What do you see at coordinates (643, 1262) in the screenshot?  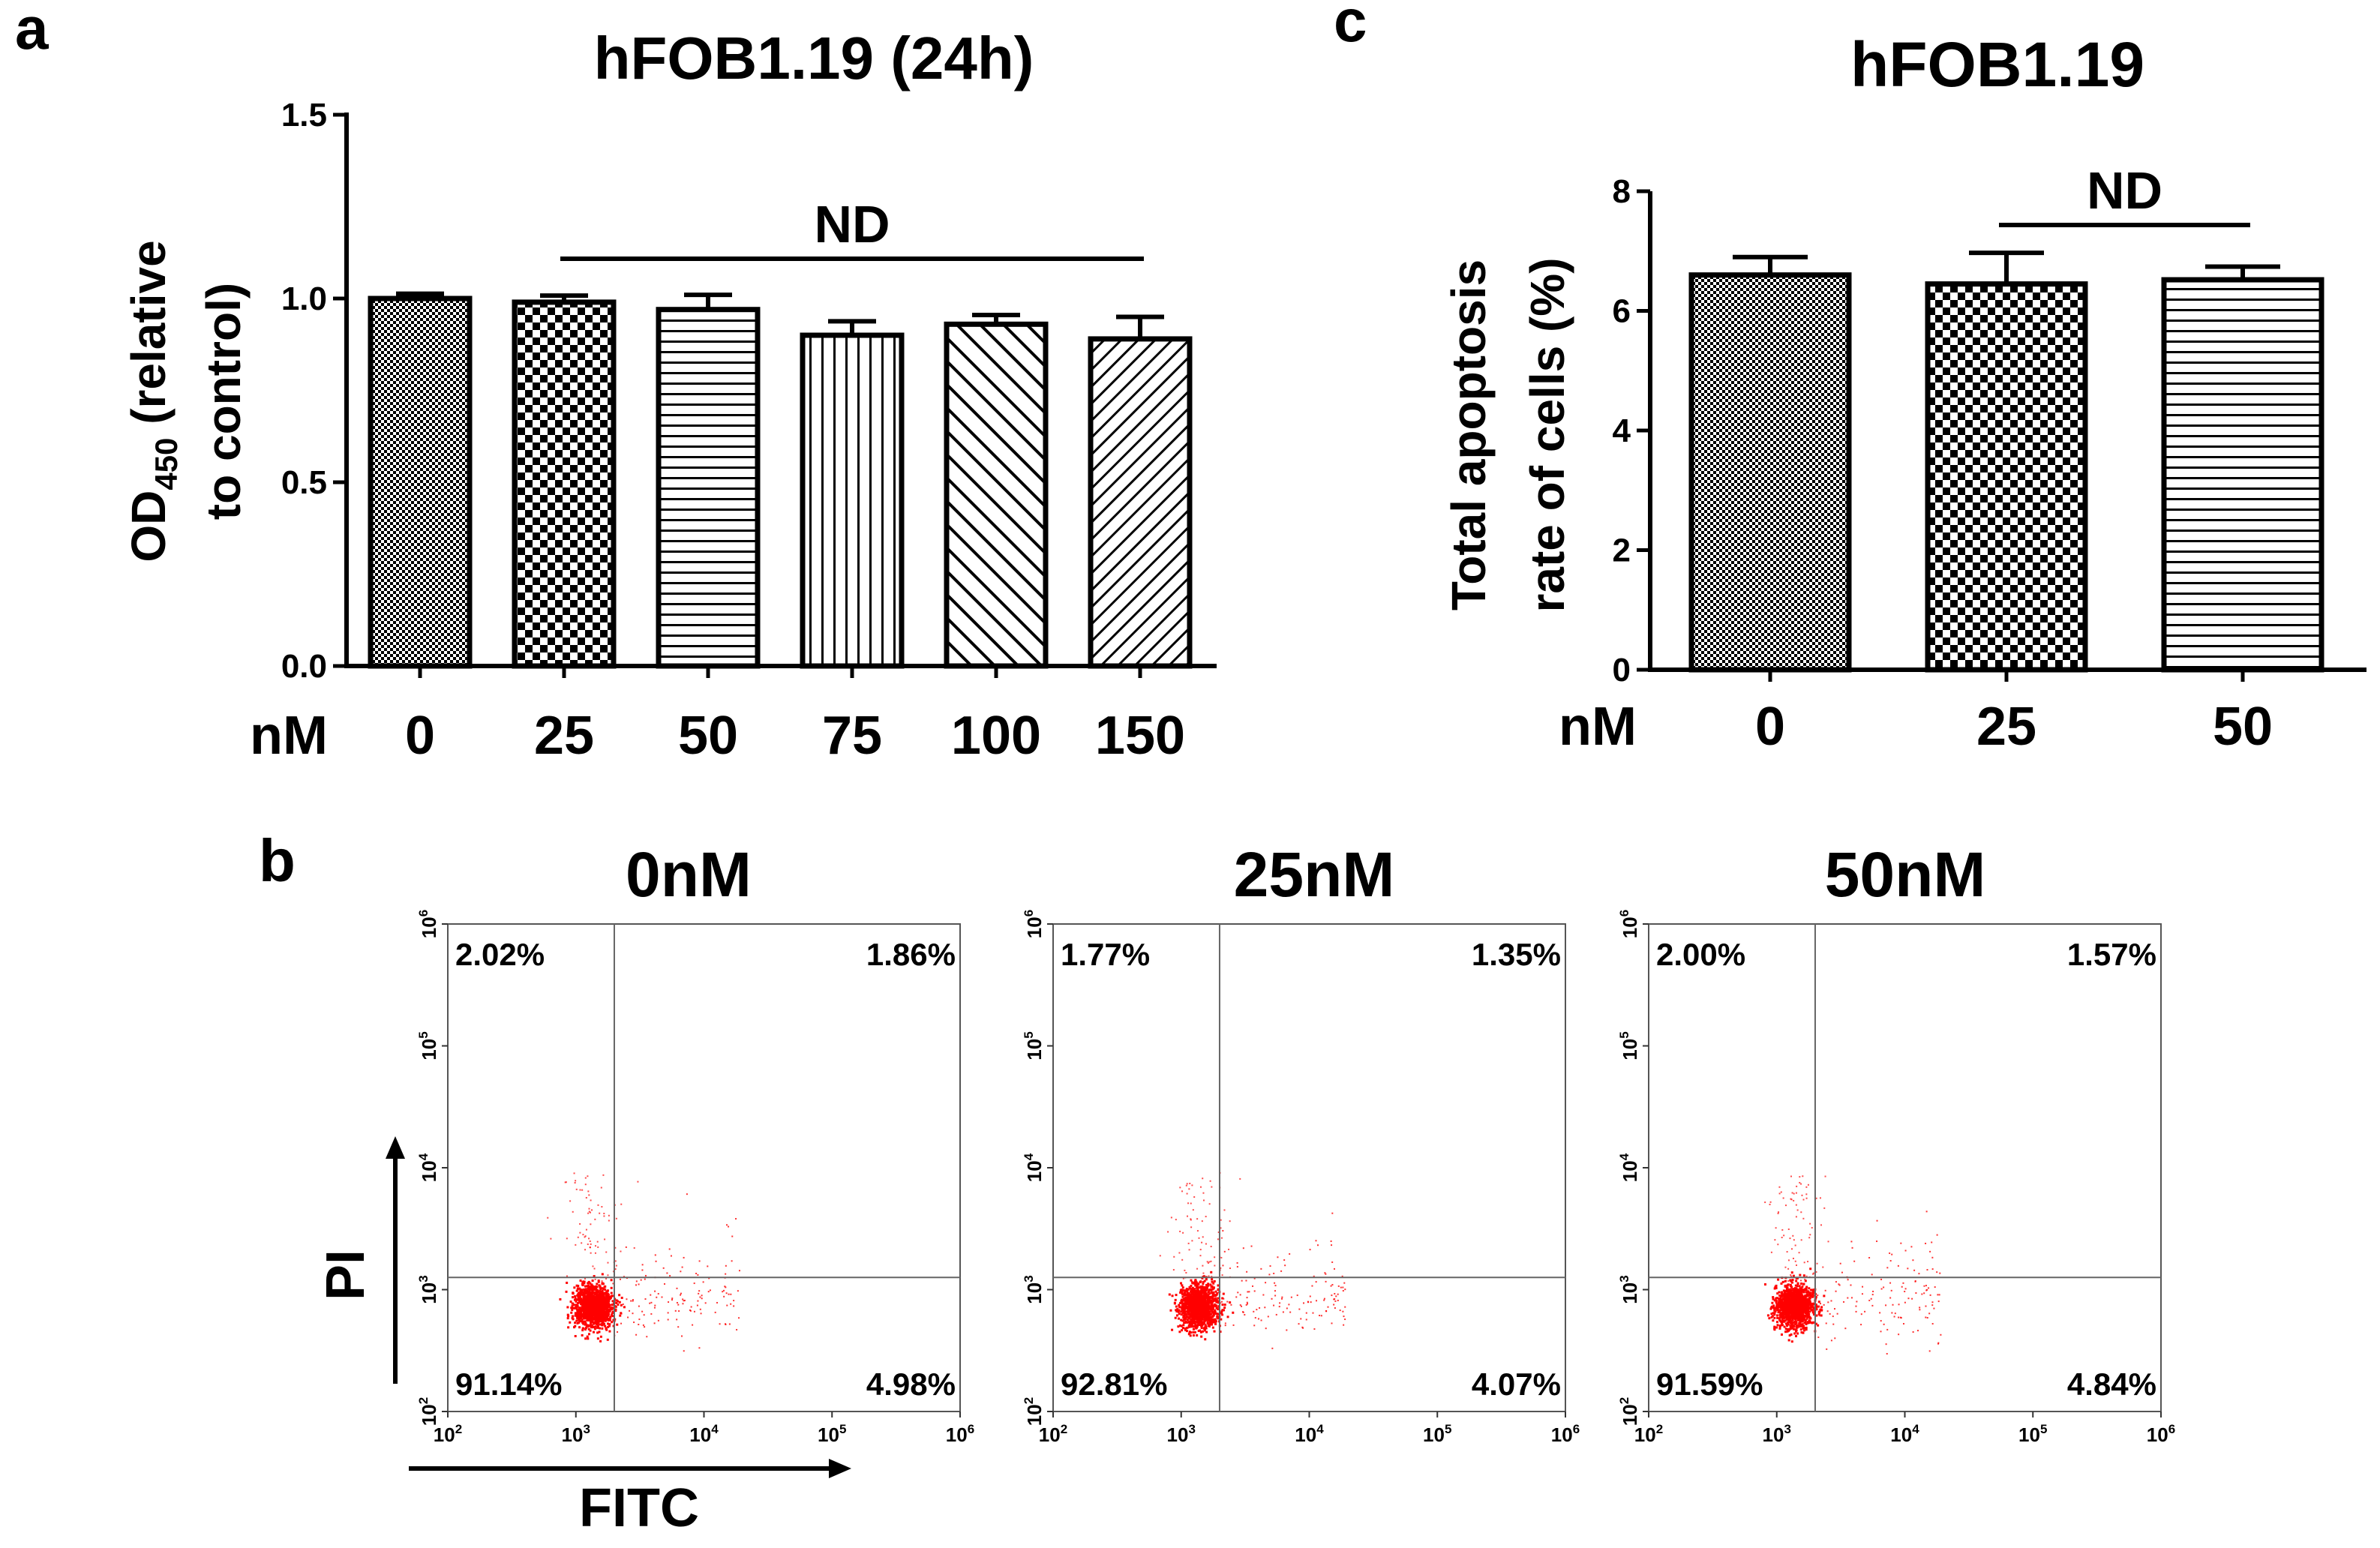 I see `flow-plot-points` at bounding box center [643, 1262].